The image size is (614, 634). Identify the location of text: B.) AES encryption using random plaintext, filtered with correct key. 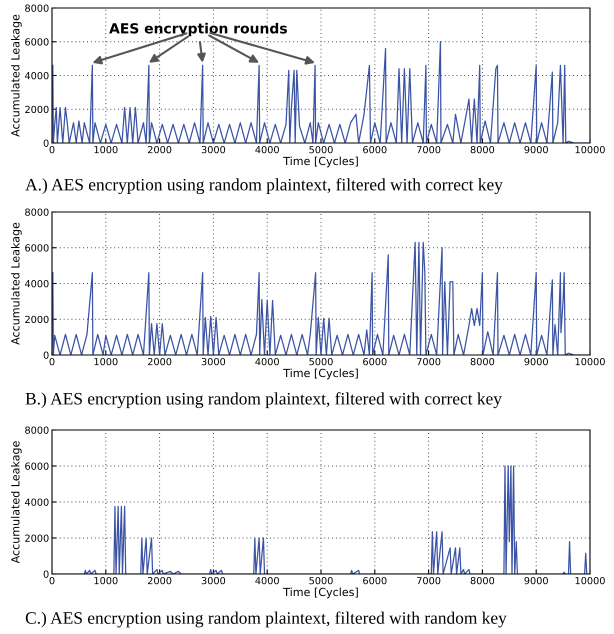
(264, 400).